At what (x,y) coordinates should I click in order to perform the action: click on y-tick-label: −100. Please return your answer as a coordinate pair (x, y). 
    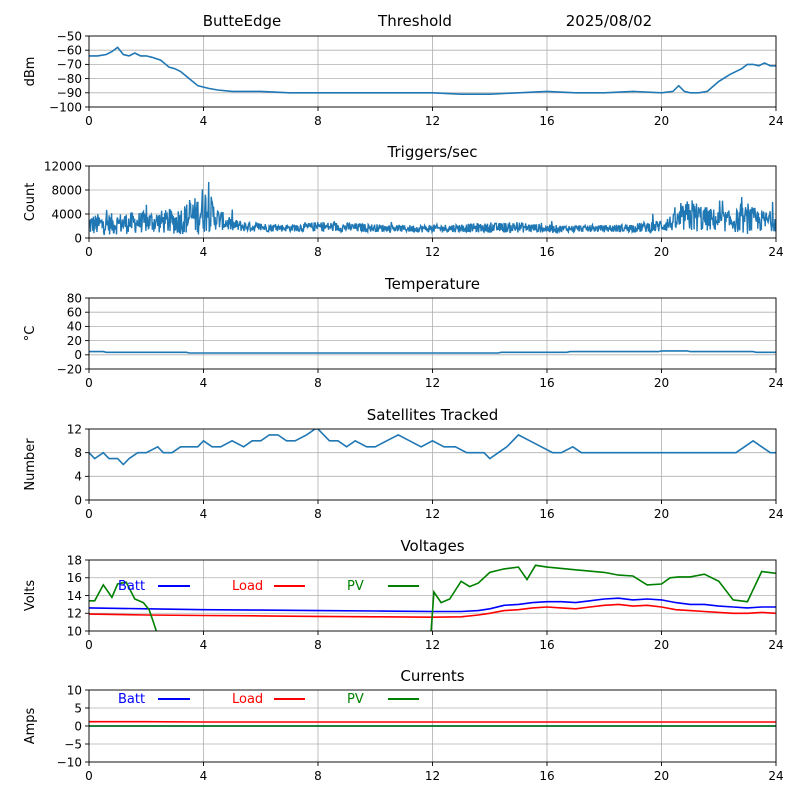
    Looking at the image, I should click on (65, 107).